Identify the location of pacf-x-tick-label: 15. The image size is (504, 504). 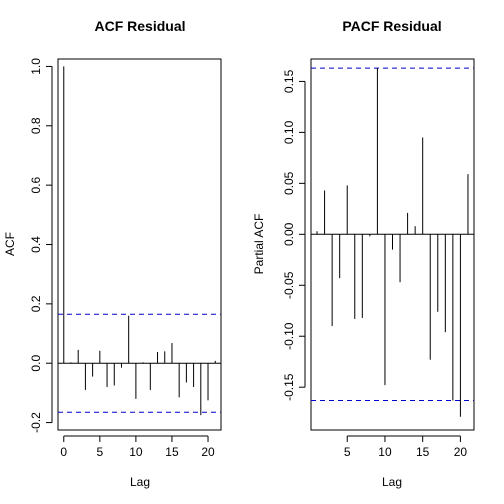
(423, 452).